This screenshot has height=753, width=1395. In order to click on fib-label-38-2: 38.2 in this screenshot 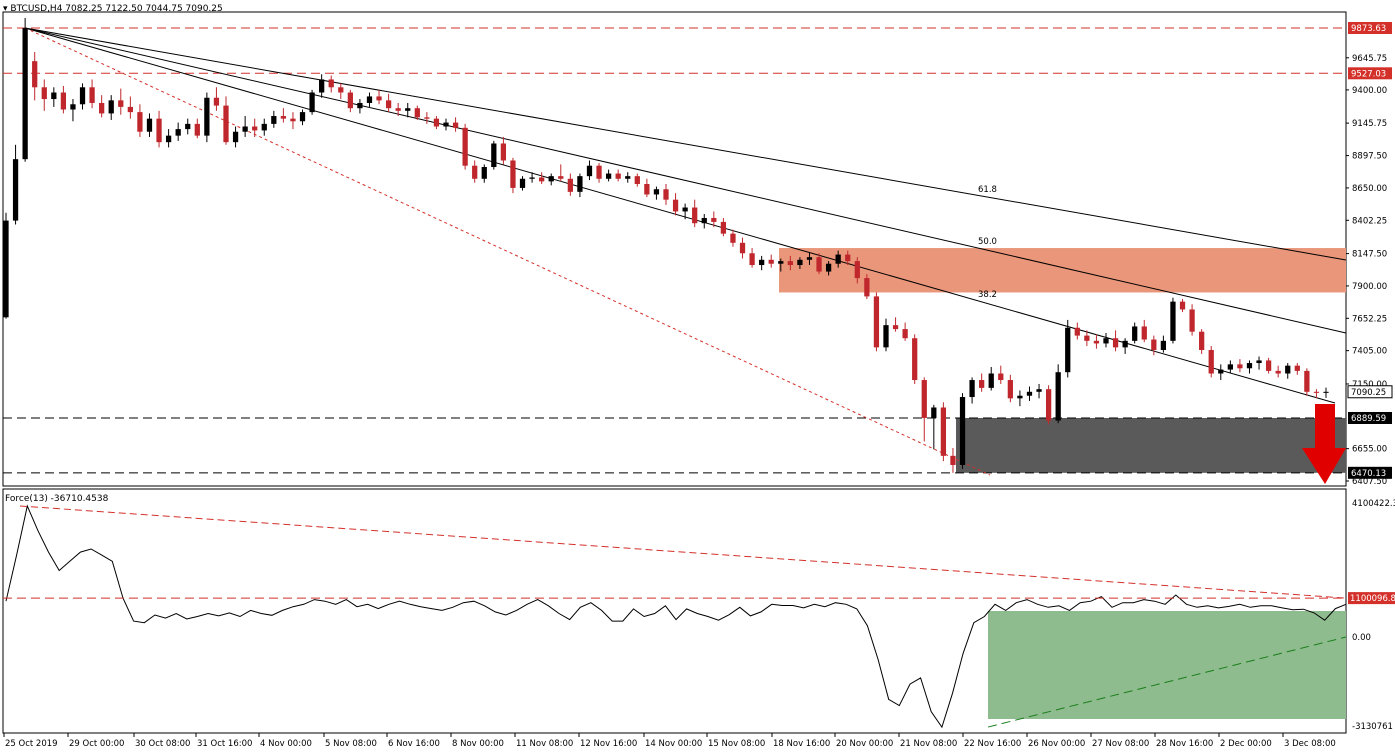, I will do `click(987, 295)`.